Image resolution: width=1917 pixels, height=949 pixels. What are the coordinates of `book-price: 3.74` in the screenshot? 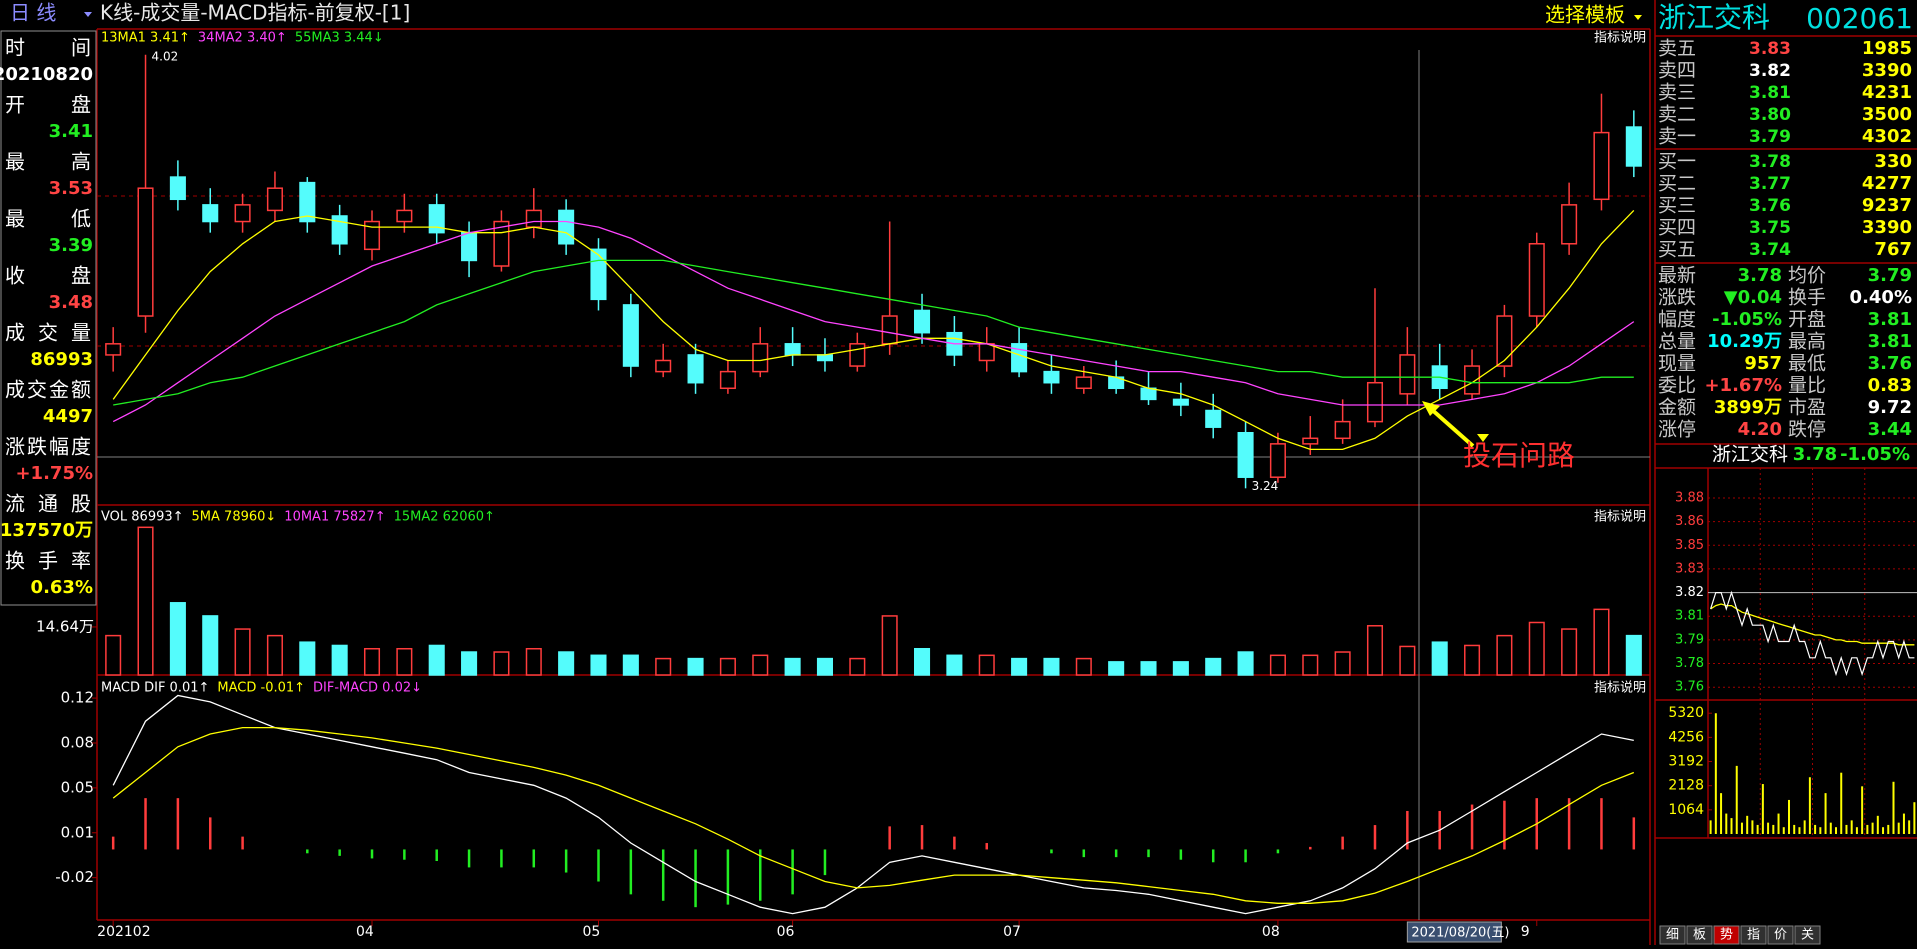 It's located at (1770, 250).